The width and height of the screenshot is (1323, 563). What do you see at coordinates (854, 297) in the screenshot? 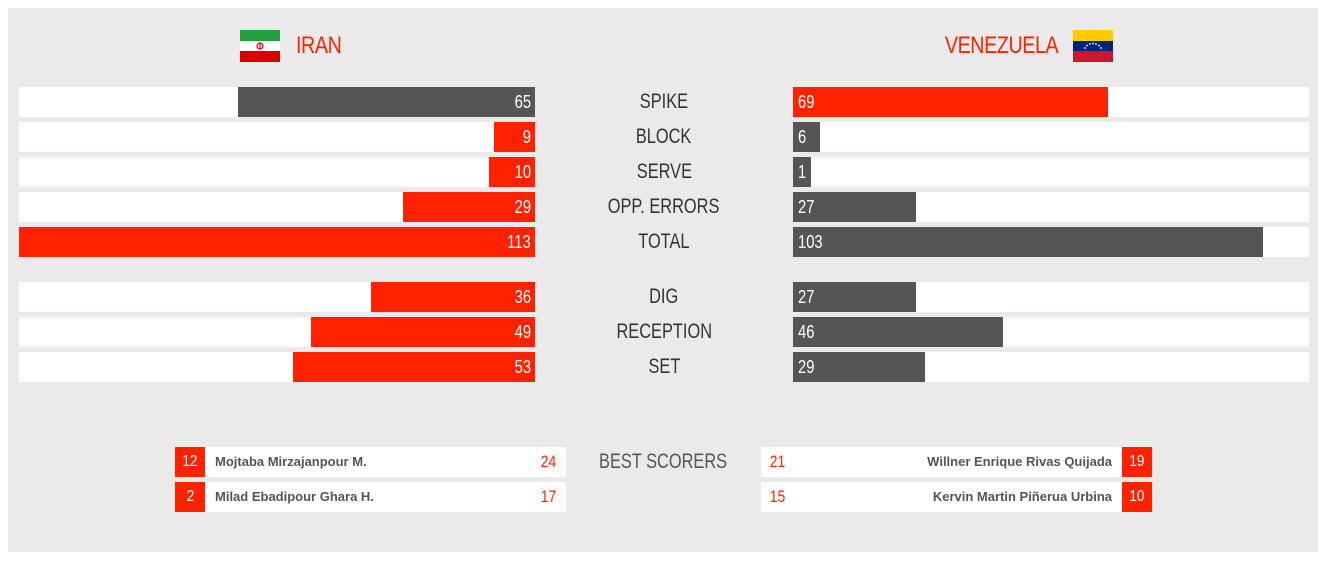
I see `away-bar-dig: 27` at bounding box center [854, 297].